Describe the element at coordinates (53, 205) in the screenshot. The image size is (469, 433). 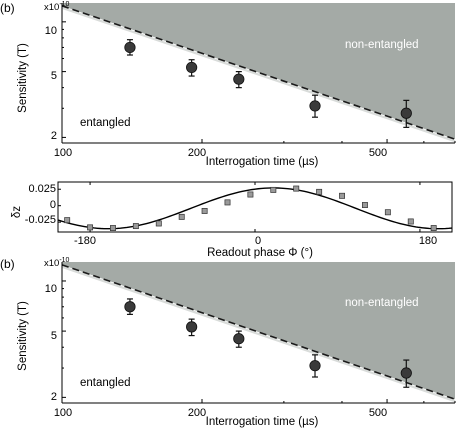
I see `y-tick-label: 0` at that location.